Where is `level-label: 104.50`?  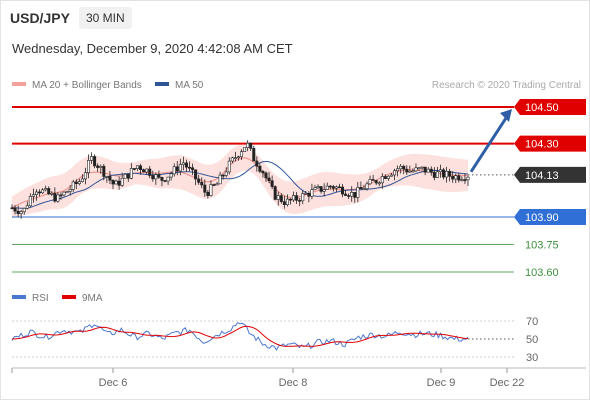 level-label: 104.50 is located at coordinates (542, 108).